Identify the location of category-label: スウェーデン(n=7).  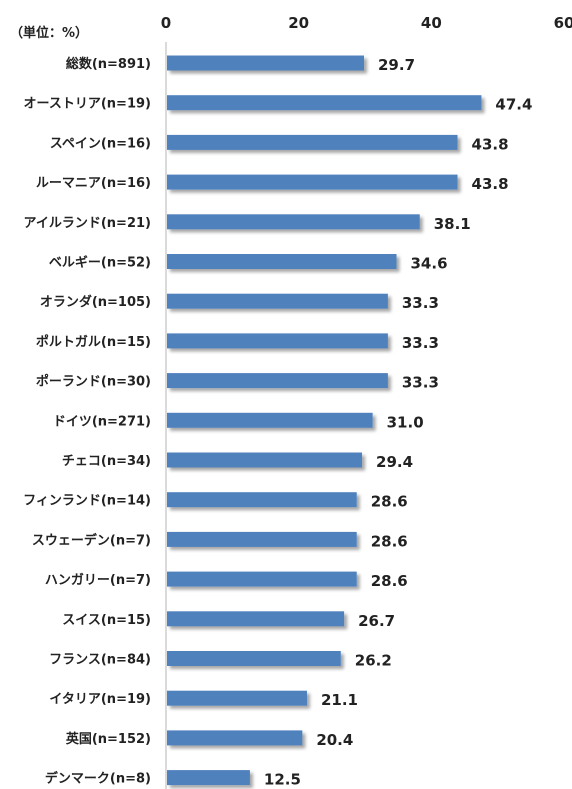
(91, 540).